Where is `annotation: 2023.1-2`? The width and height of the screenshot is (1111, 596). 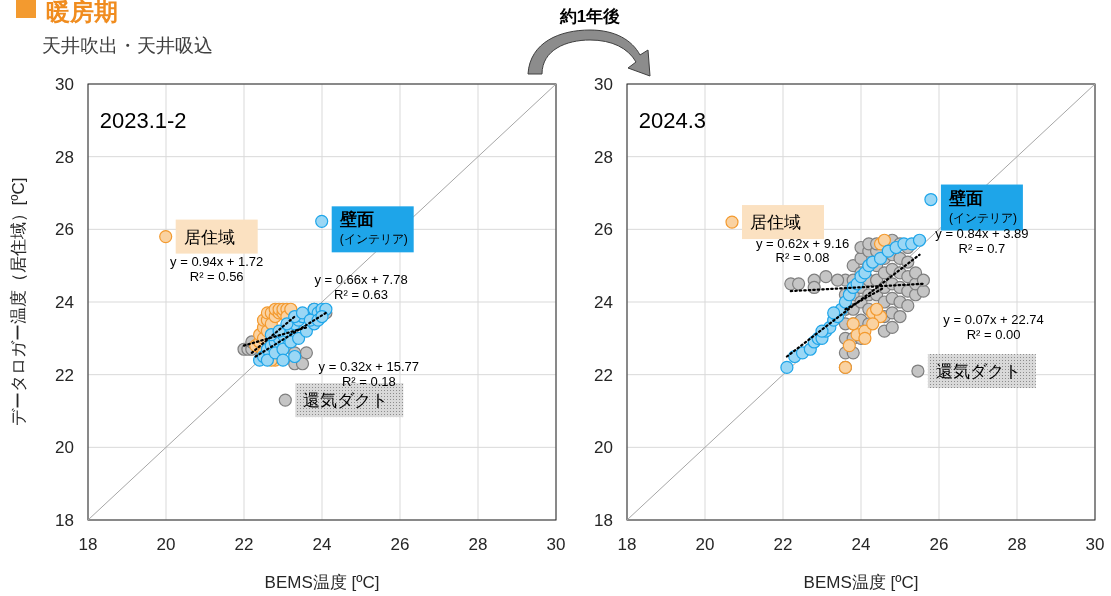 annotation: 2023.1-2 is located at coordinates (143, 121).